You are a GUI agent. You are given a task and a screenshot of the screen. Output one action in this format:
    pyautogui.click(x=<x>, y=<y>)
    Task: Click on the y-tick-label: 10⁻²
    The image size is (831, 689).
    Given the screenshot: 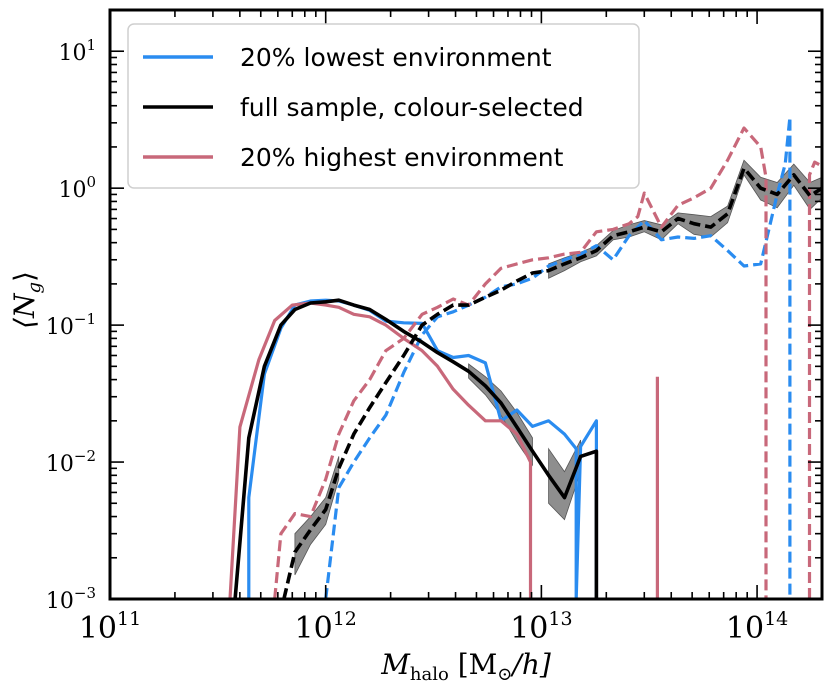 What is the action you would take?
    pyautogui.click(x=71, y=462)
    